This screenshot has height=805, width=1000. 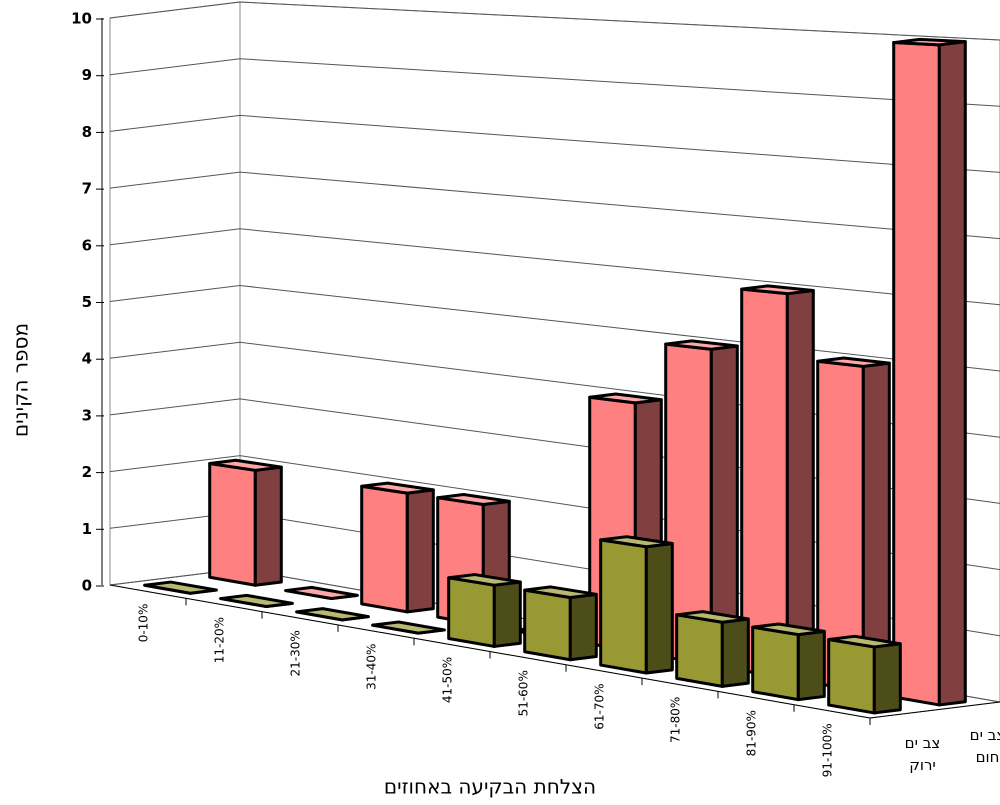 What do you see at coordinates (87, 472) in the screenshot?
I see `y-tick-label: 2` at bounding box center [87, 472].